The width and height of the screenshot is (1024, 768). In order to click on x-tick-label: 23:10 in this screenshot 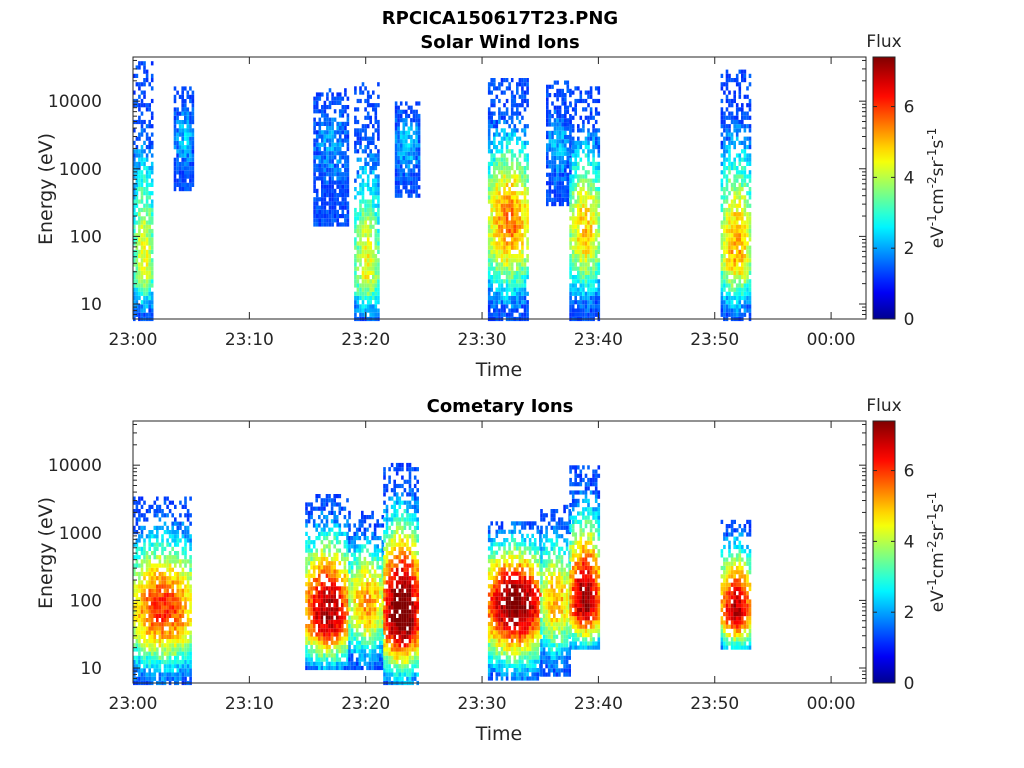, I will do `click(249, 340)`.